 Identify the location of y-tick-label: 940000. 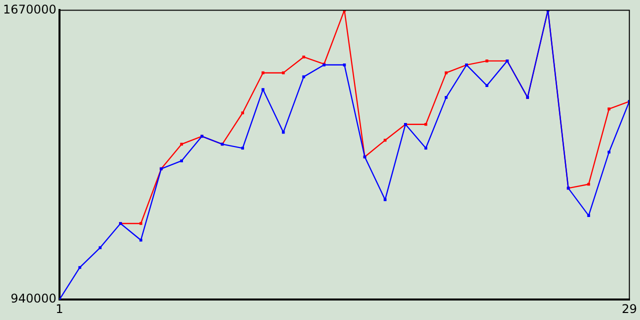
(33, 299).